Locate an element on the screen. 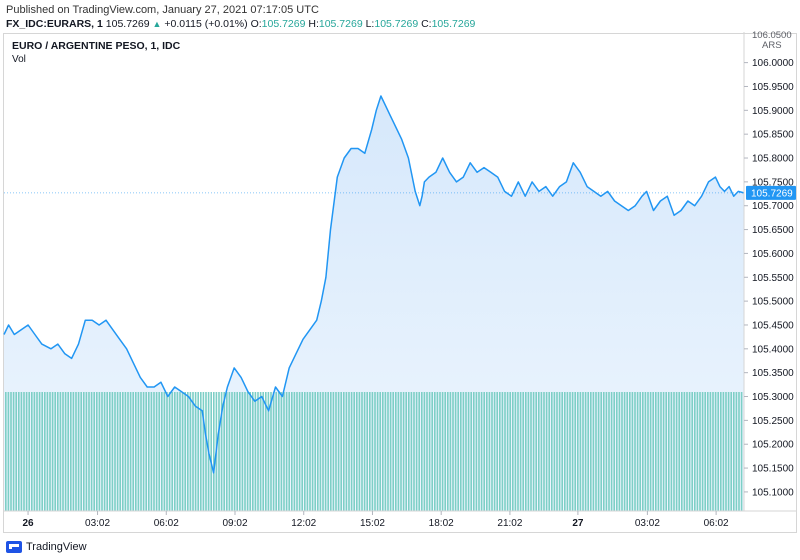 The image size is (800, 560). tradingview-brand: TradingView is located at coordinates (56, 547).